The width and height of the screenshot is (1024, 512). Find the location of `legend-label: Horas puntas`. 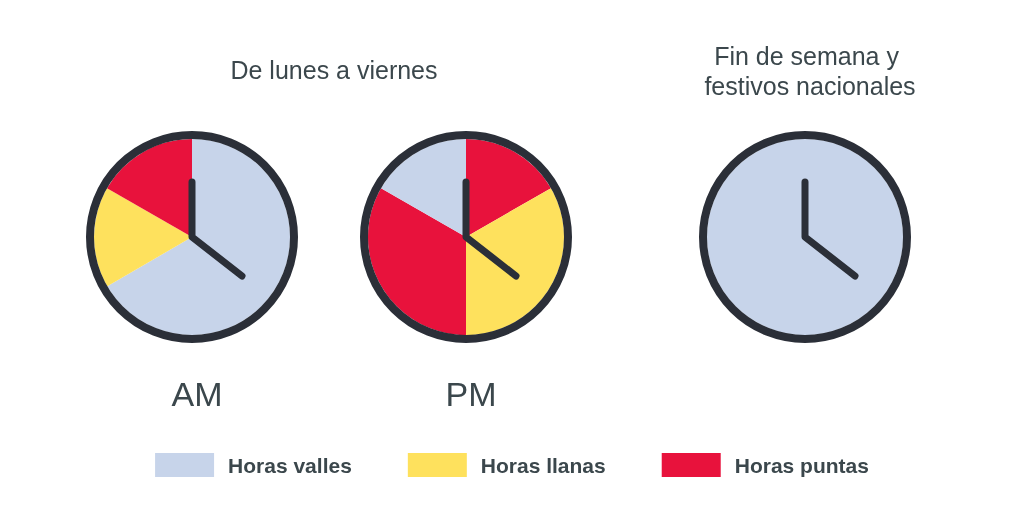

legend-label: Horas puntas is located at coordinates (801, 465).